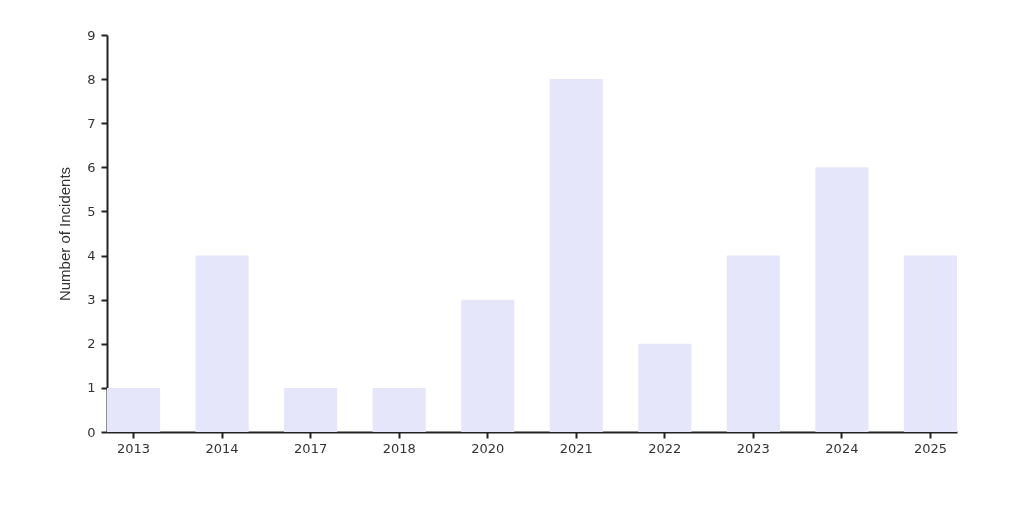 This screenshot has height=510, width=1024. I want to click on x-tick-label: 2014, so click(222, 448).